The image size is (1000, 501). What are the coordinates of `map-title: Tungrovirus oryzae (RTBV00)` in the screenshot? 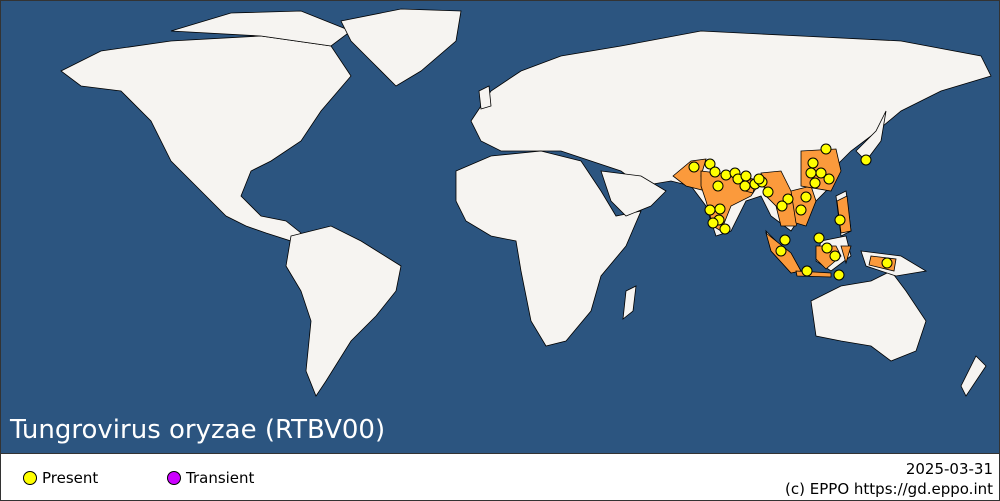 It's located at (198, 430).